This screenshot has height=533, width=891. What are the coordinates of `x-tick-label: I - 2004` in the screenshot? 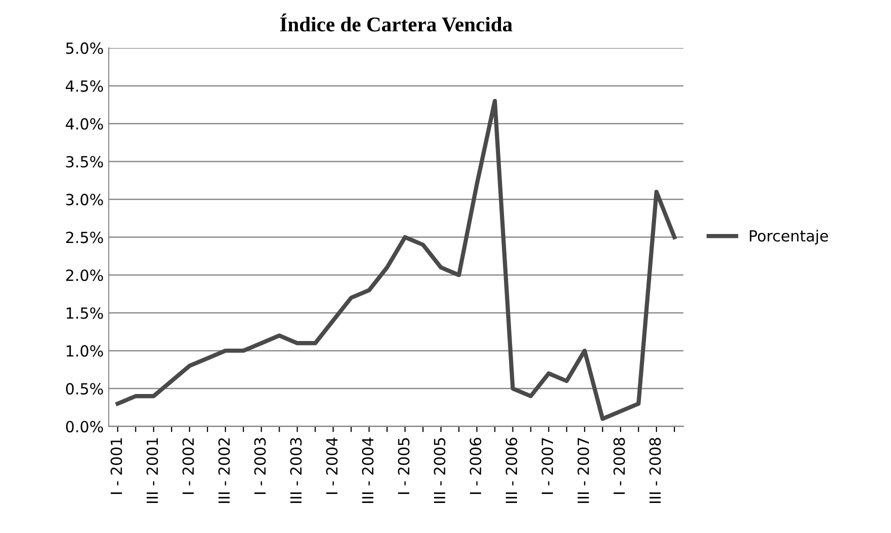 It's located at (332, 466).